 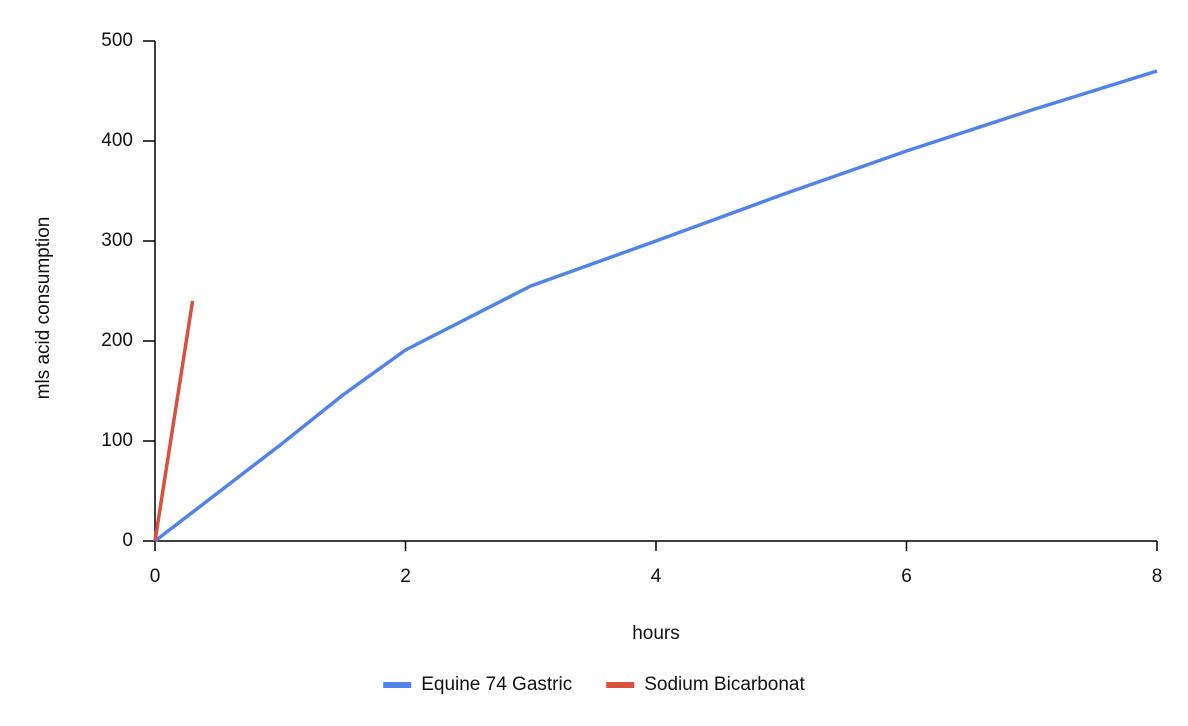 What do you see at coordinates (1157, 576) in the screenshot?
I see `x-tick-label: 8` at bounding box center [1157, 576].